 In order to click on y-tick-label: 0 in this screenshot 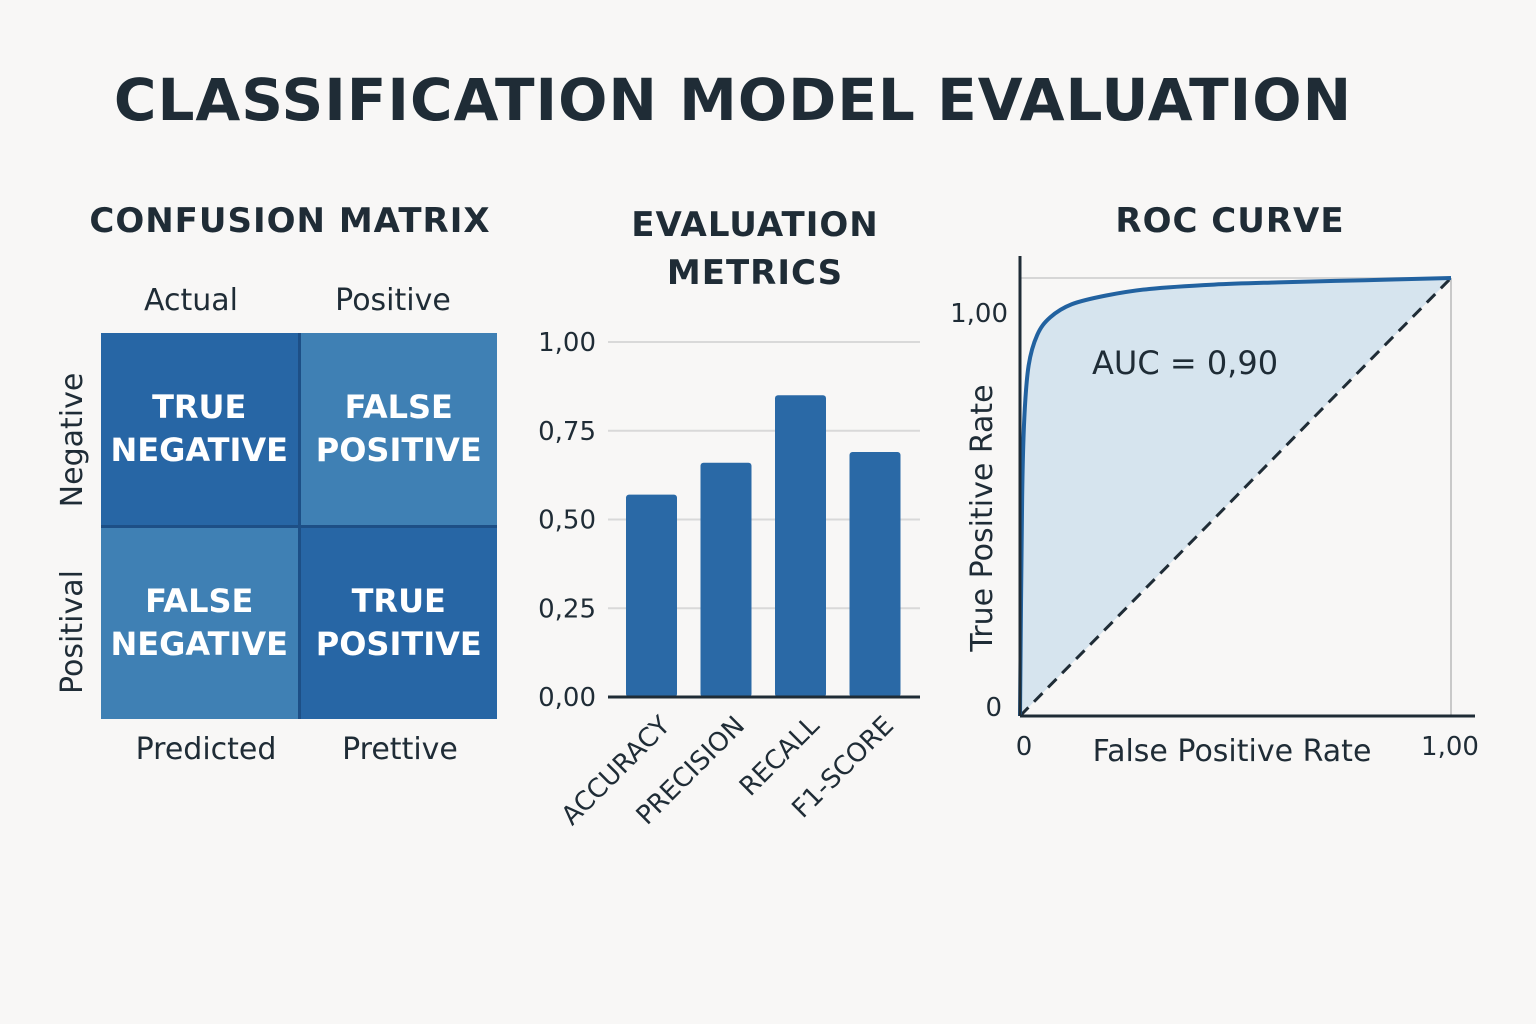, I will do `click(993, 708)`.